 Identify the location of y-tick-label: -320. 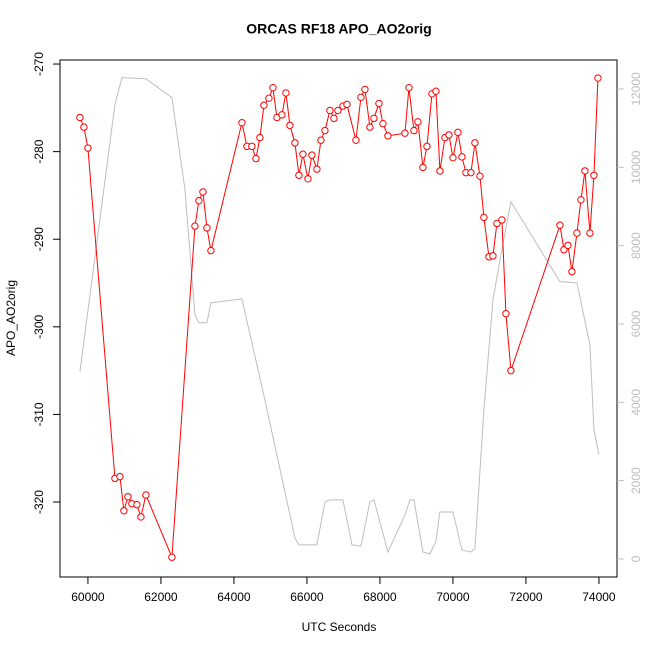
(39, 502).